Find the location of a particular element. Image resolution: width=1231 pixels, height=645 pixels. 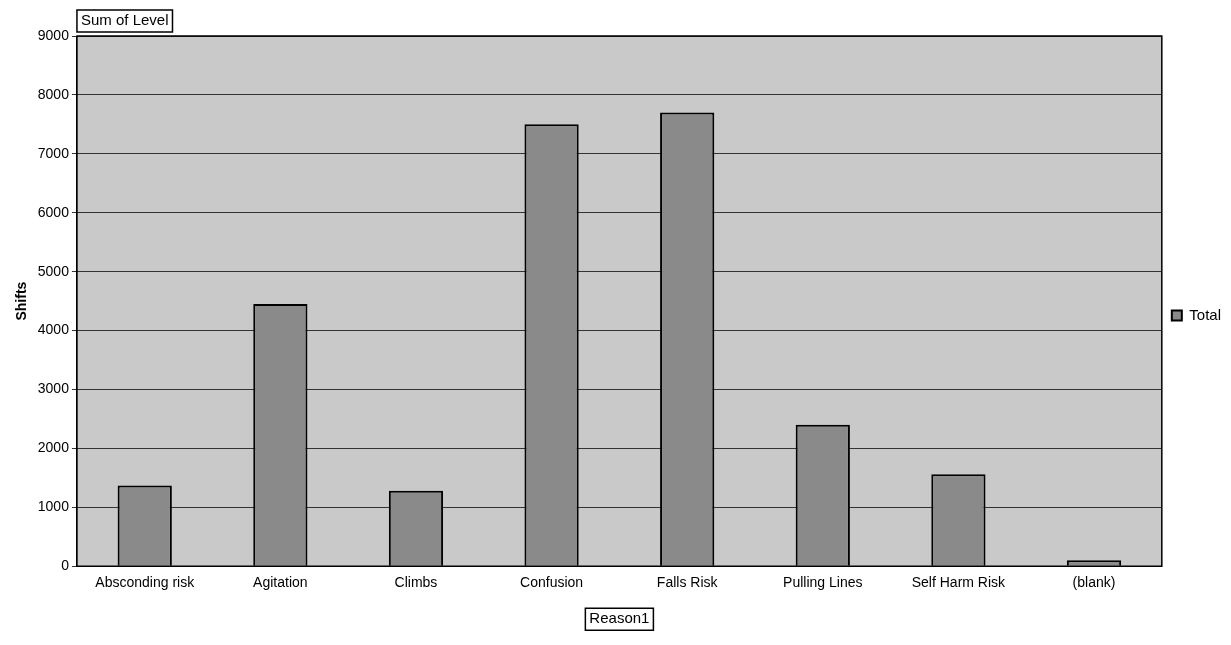

x-tick-label: Absconding risk is located at coordinates (145, 582).